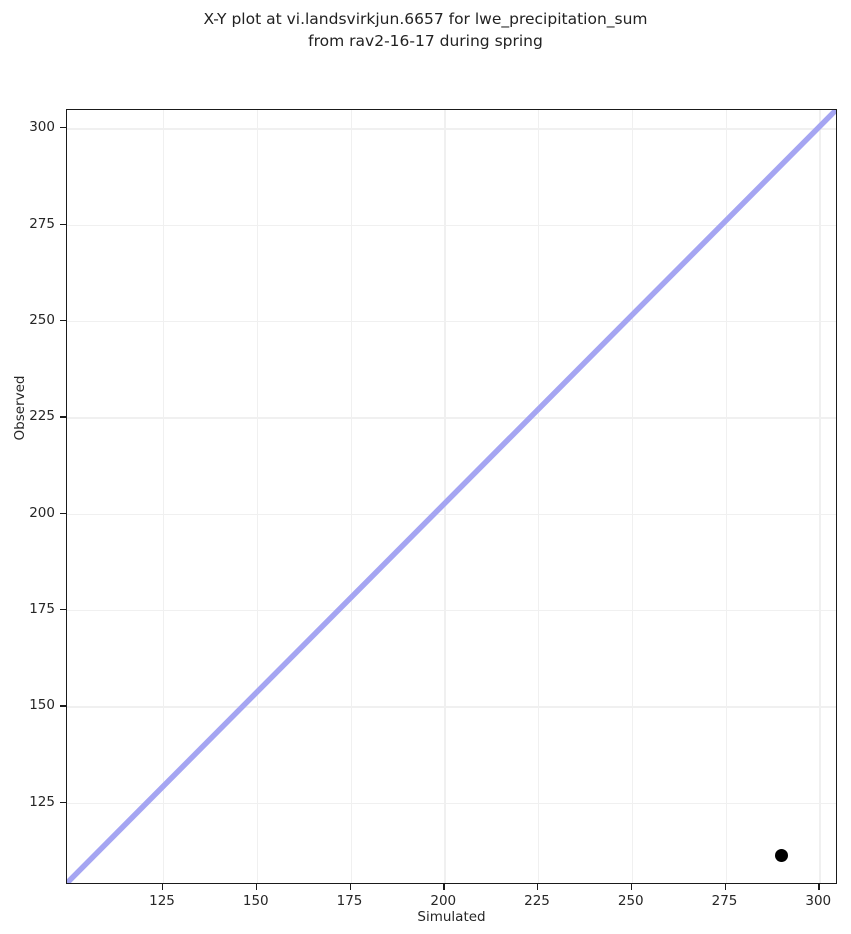 The height and width of the screenshot is (934, 851). Describe the element at coordinates (27, 467) in the screenshot. I see `y-axis-tick-labels: 125 150 175 200 225 250 275 300` at that location.